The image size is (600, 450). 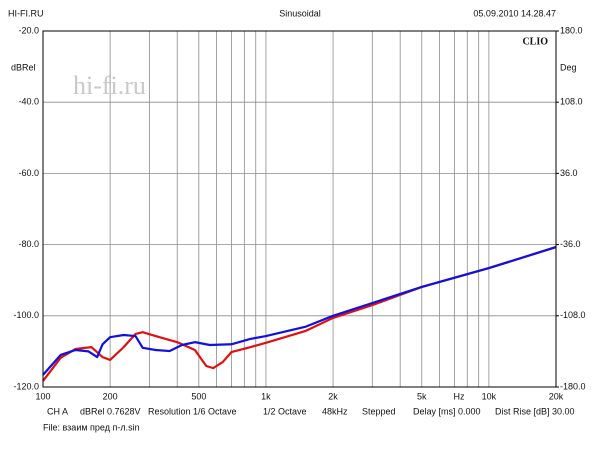 What do you see at coordinates (335, 411) in the screenshot?
I see `footer-item: 48kHz` at bounding box center [335, 411].